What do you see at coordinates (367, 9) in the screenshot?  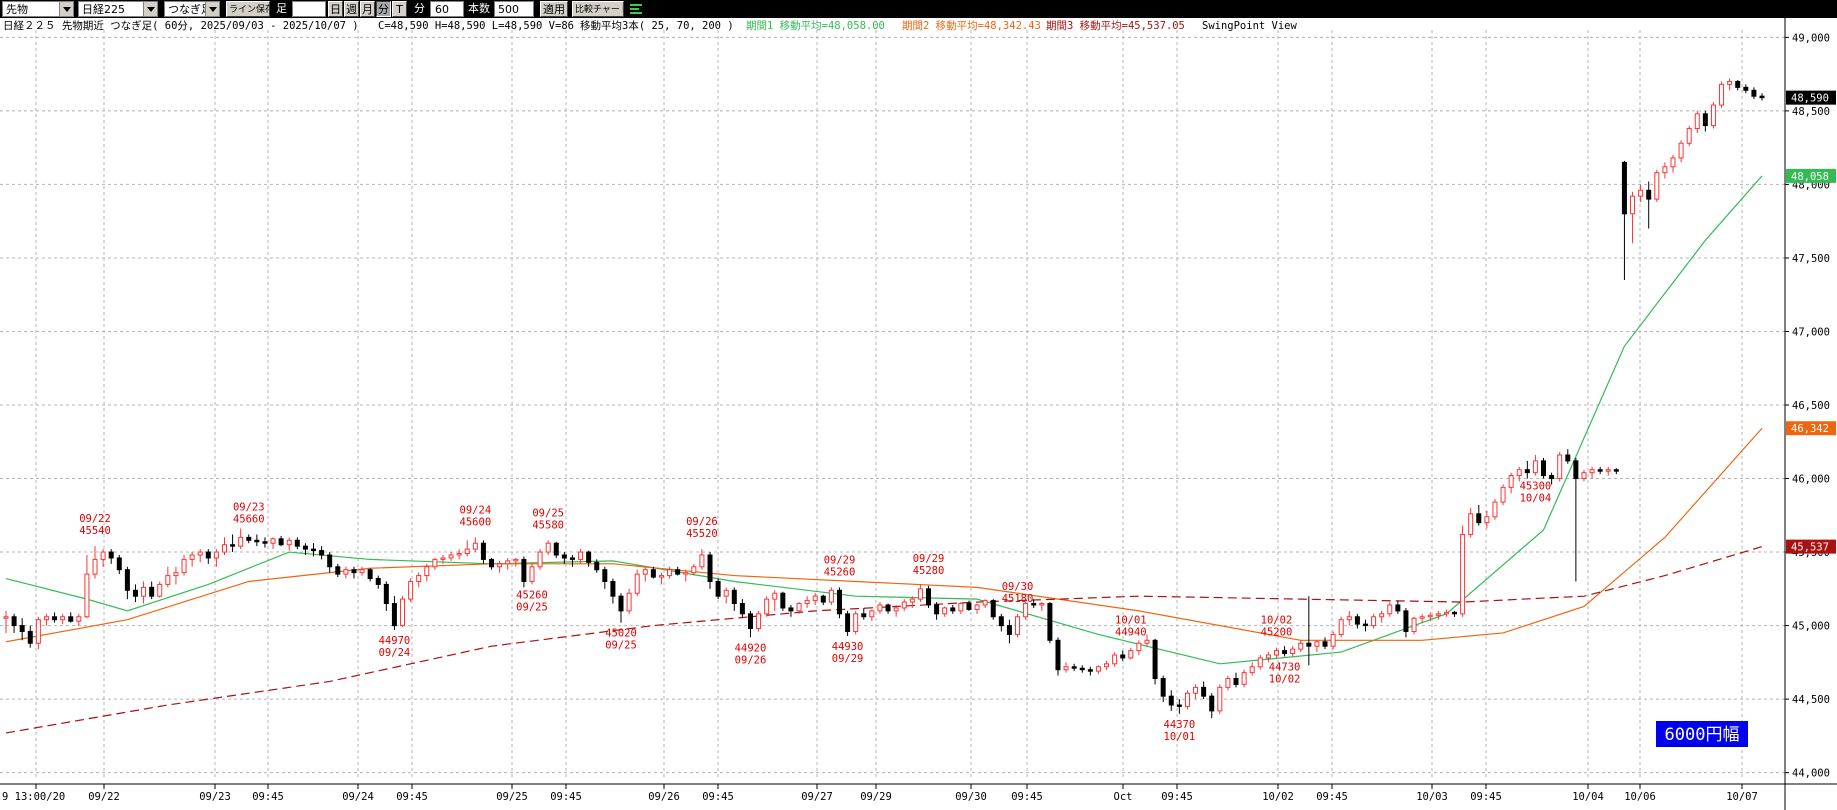 I see `period-button-2: 月` at bounding box center [367, 9].